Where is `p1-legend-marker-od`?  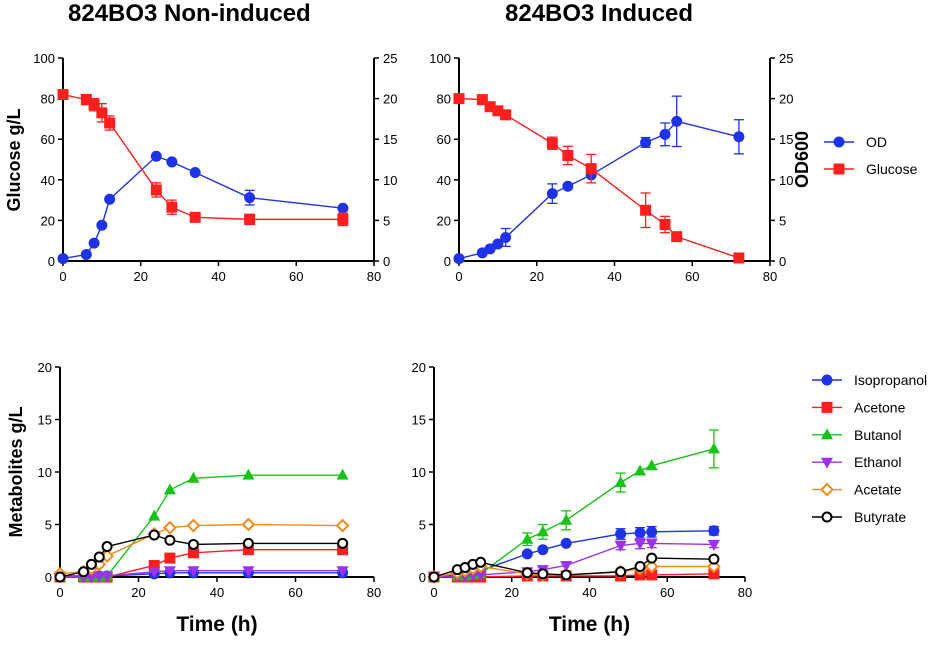
p1-legend-marker-od is located at coordinates (839, 142).